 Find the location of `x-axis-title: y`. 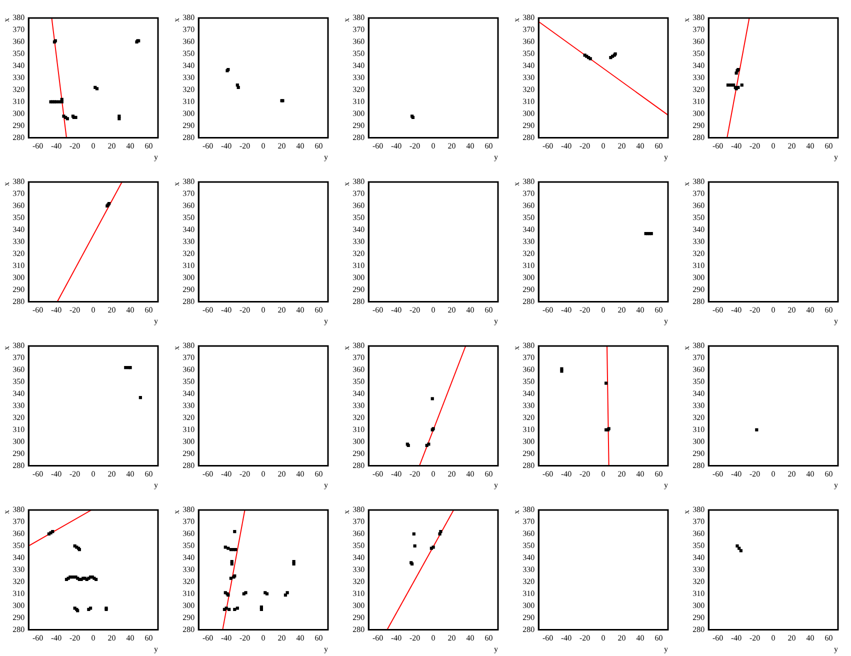

x-axis-title: y is located at coordinates (496, 649).